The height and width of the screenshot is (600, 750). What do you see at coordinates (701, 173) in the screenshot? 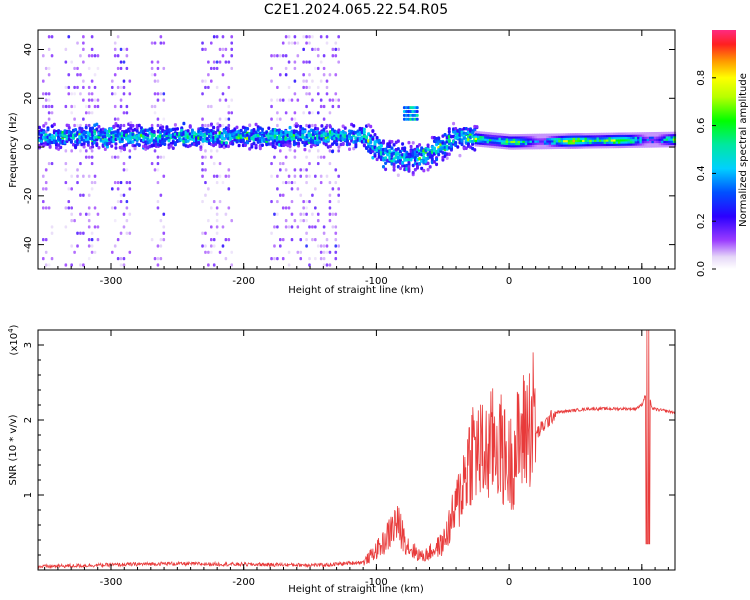
I see `colorbar-tick-label: 0.4` at bounding box center [701, 173].